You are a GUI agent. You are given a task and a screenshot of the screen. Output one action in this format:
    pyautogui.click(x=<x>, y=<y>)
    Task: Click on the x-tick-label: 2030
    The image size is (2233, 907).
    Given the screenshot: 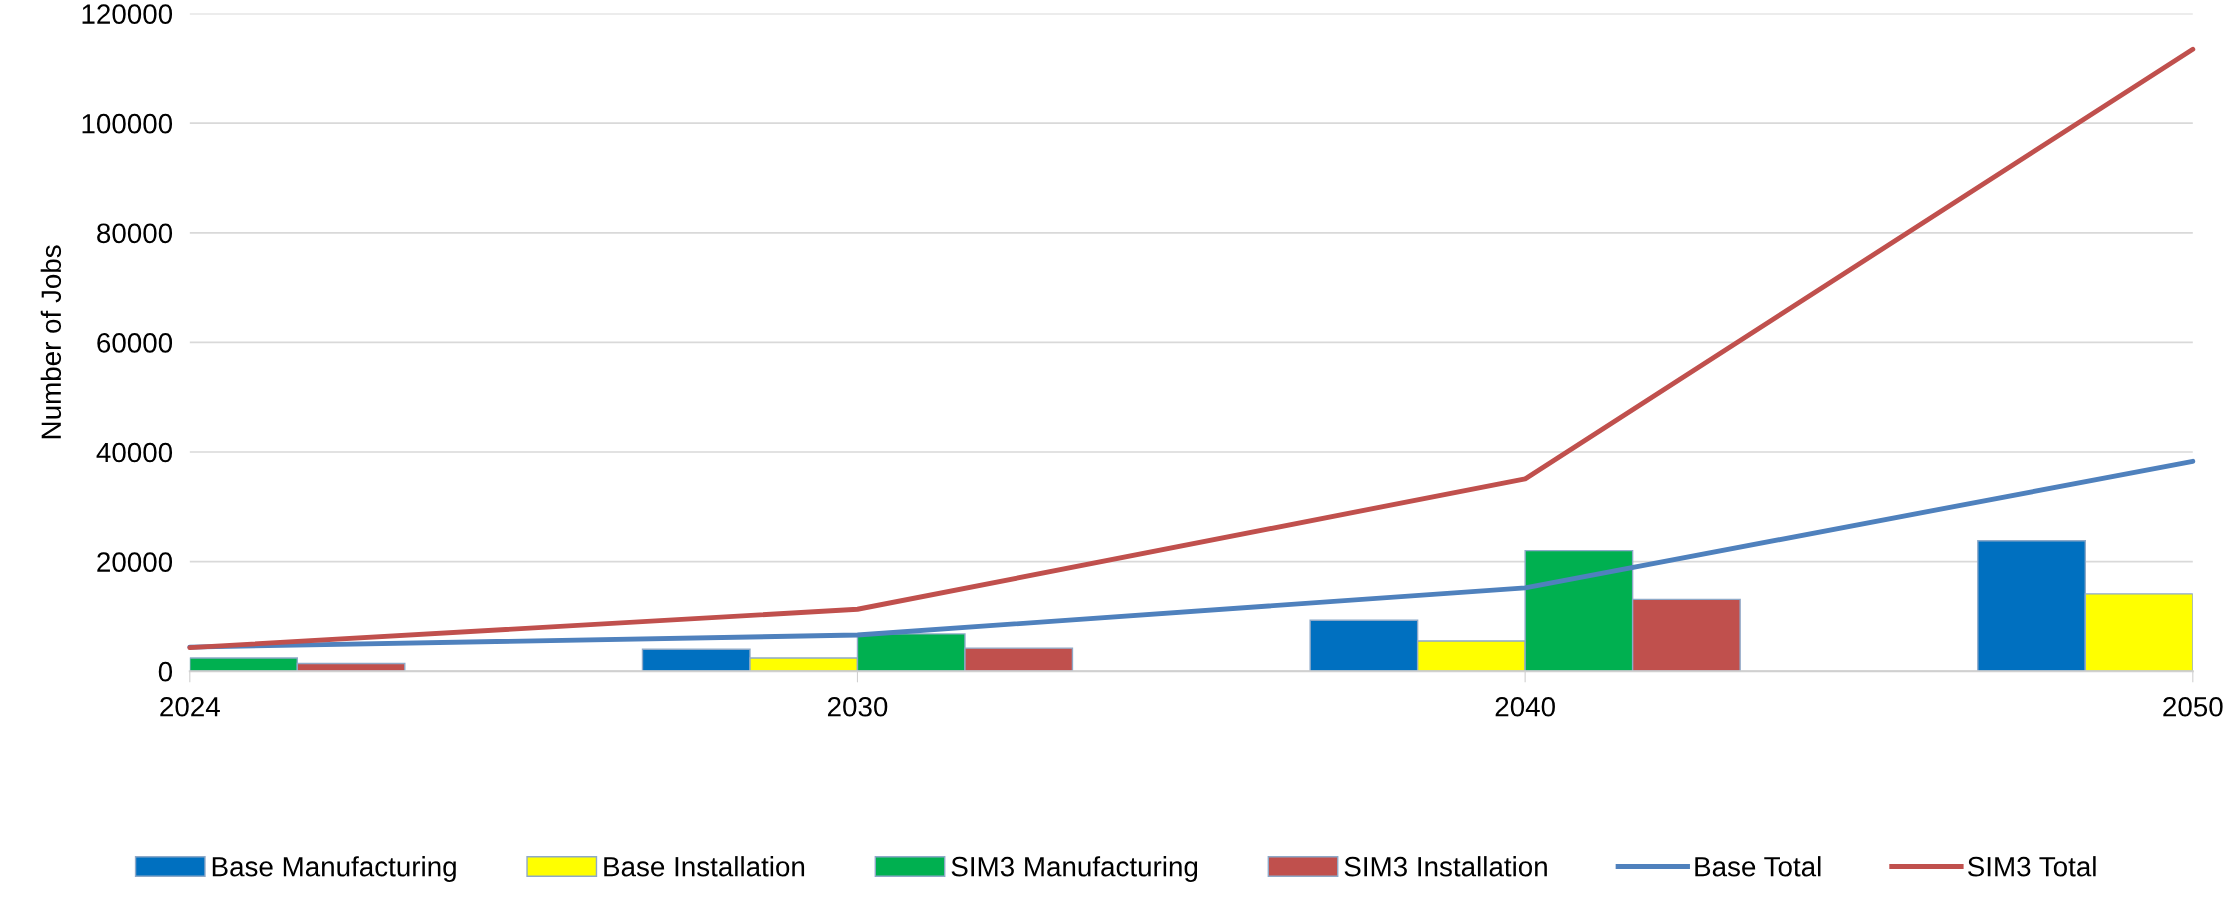 What is the action you would take?
    pyautogui.click(x=857, y=706)
    